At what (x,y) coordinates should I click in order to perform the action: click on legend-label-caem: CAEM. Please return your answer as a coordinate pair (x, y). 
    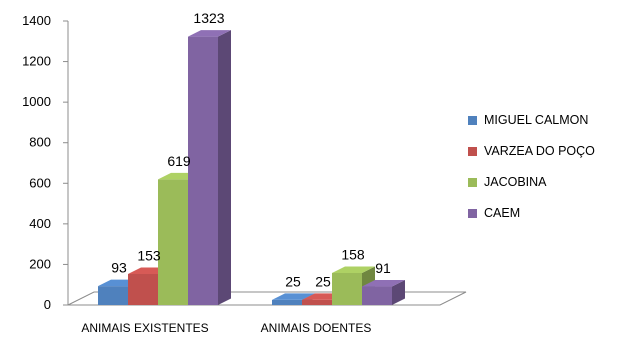
    Looking at the image, I should click on (502, 213).